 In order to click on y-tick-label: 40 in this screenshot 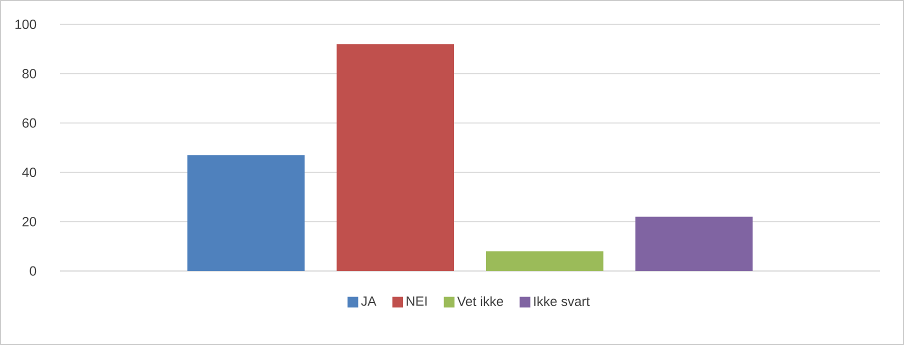, I will do `click(29, 173)`.